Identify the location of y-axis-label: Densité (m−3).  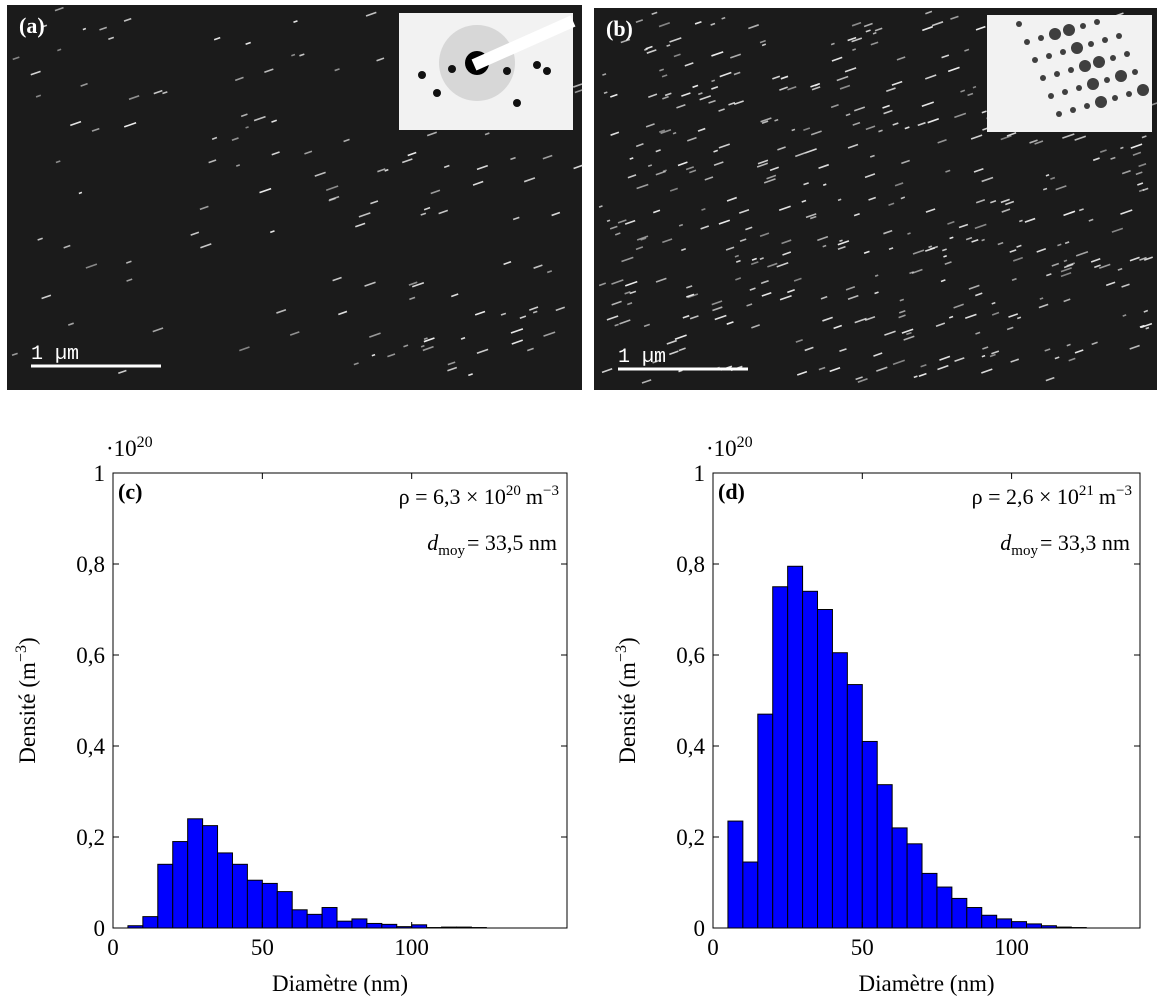
(26, 700).